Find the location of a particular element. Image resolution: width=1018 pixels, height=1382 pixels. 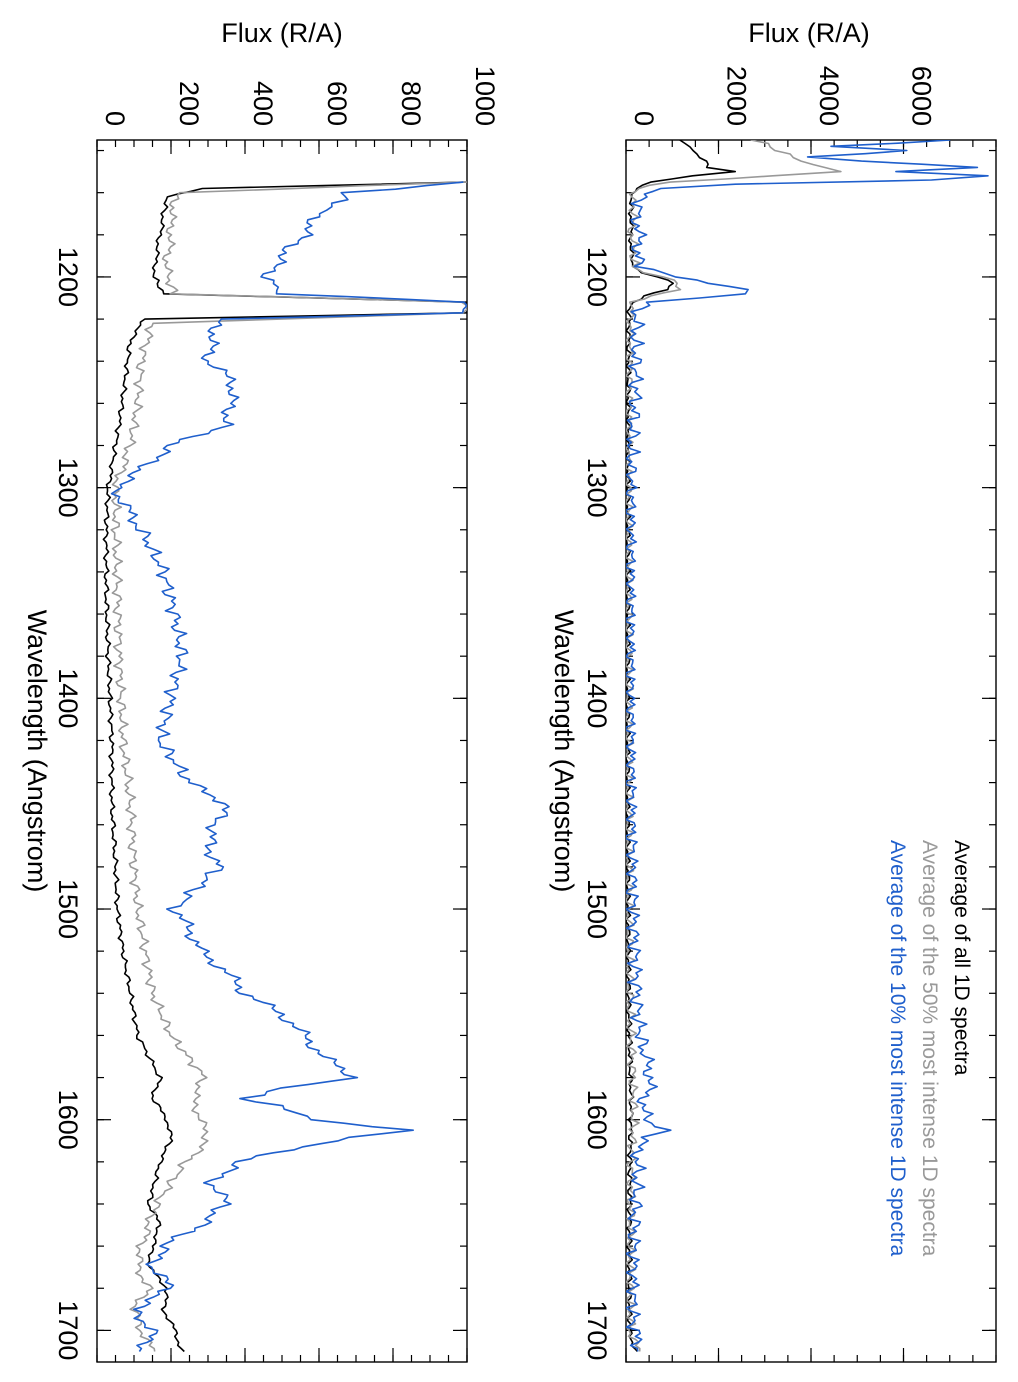

flux-tick-label: 200 is located at coordinates (189, 103).